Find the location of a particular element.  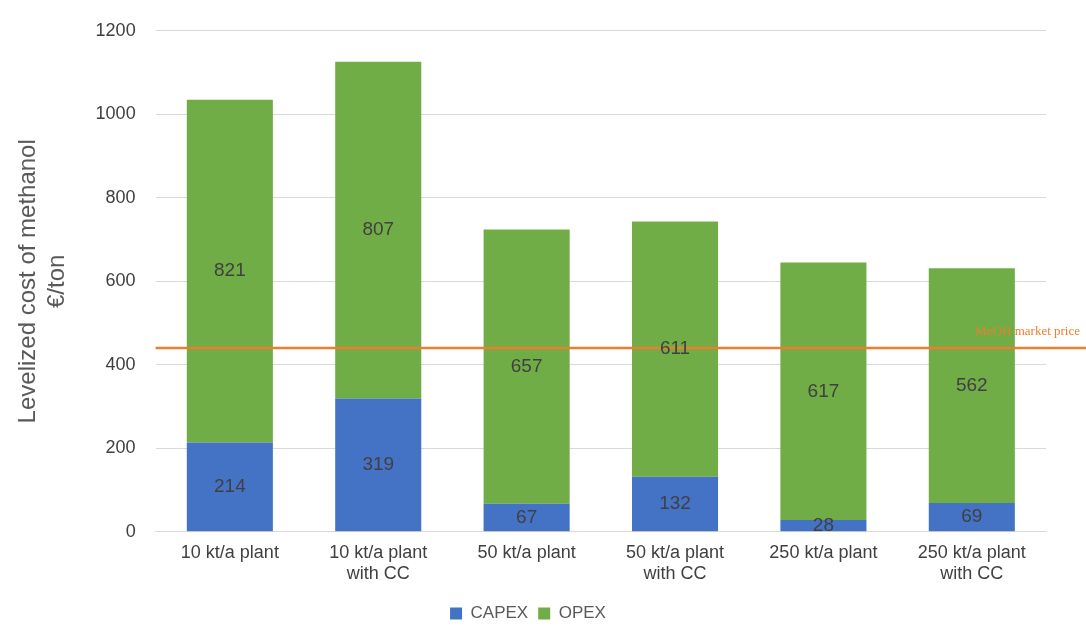

y-tick-label: 1200 is located at coordinates (115, 29).